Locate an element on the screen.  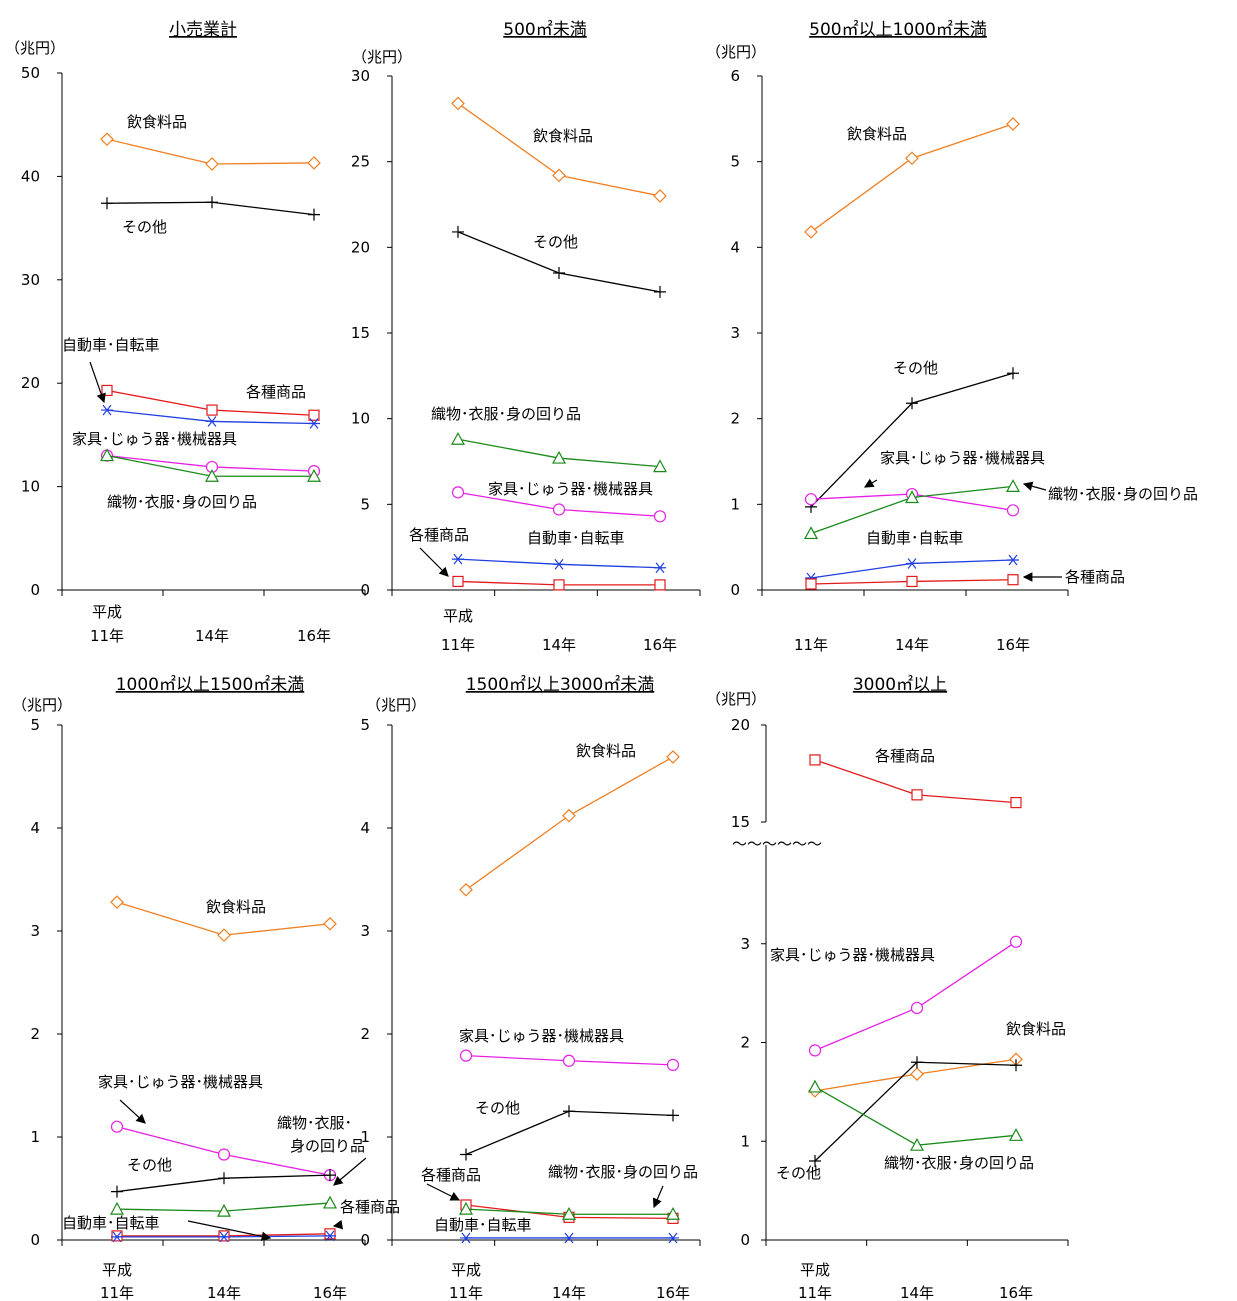
y-tick-label: 15 is located at coordinates (740, 822).